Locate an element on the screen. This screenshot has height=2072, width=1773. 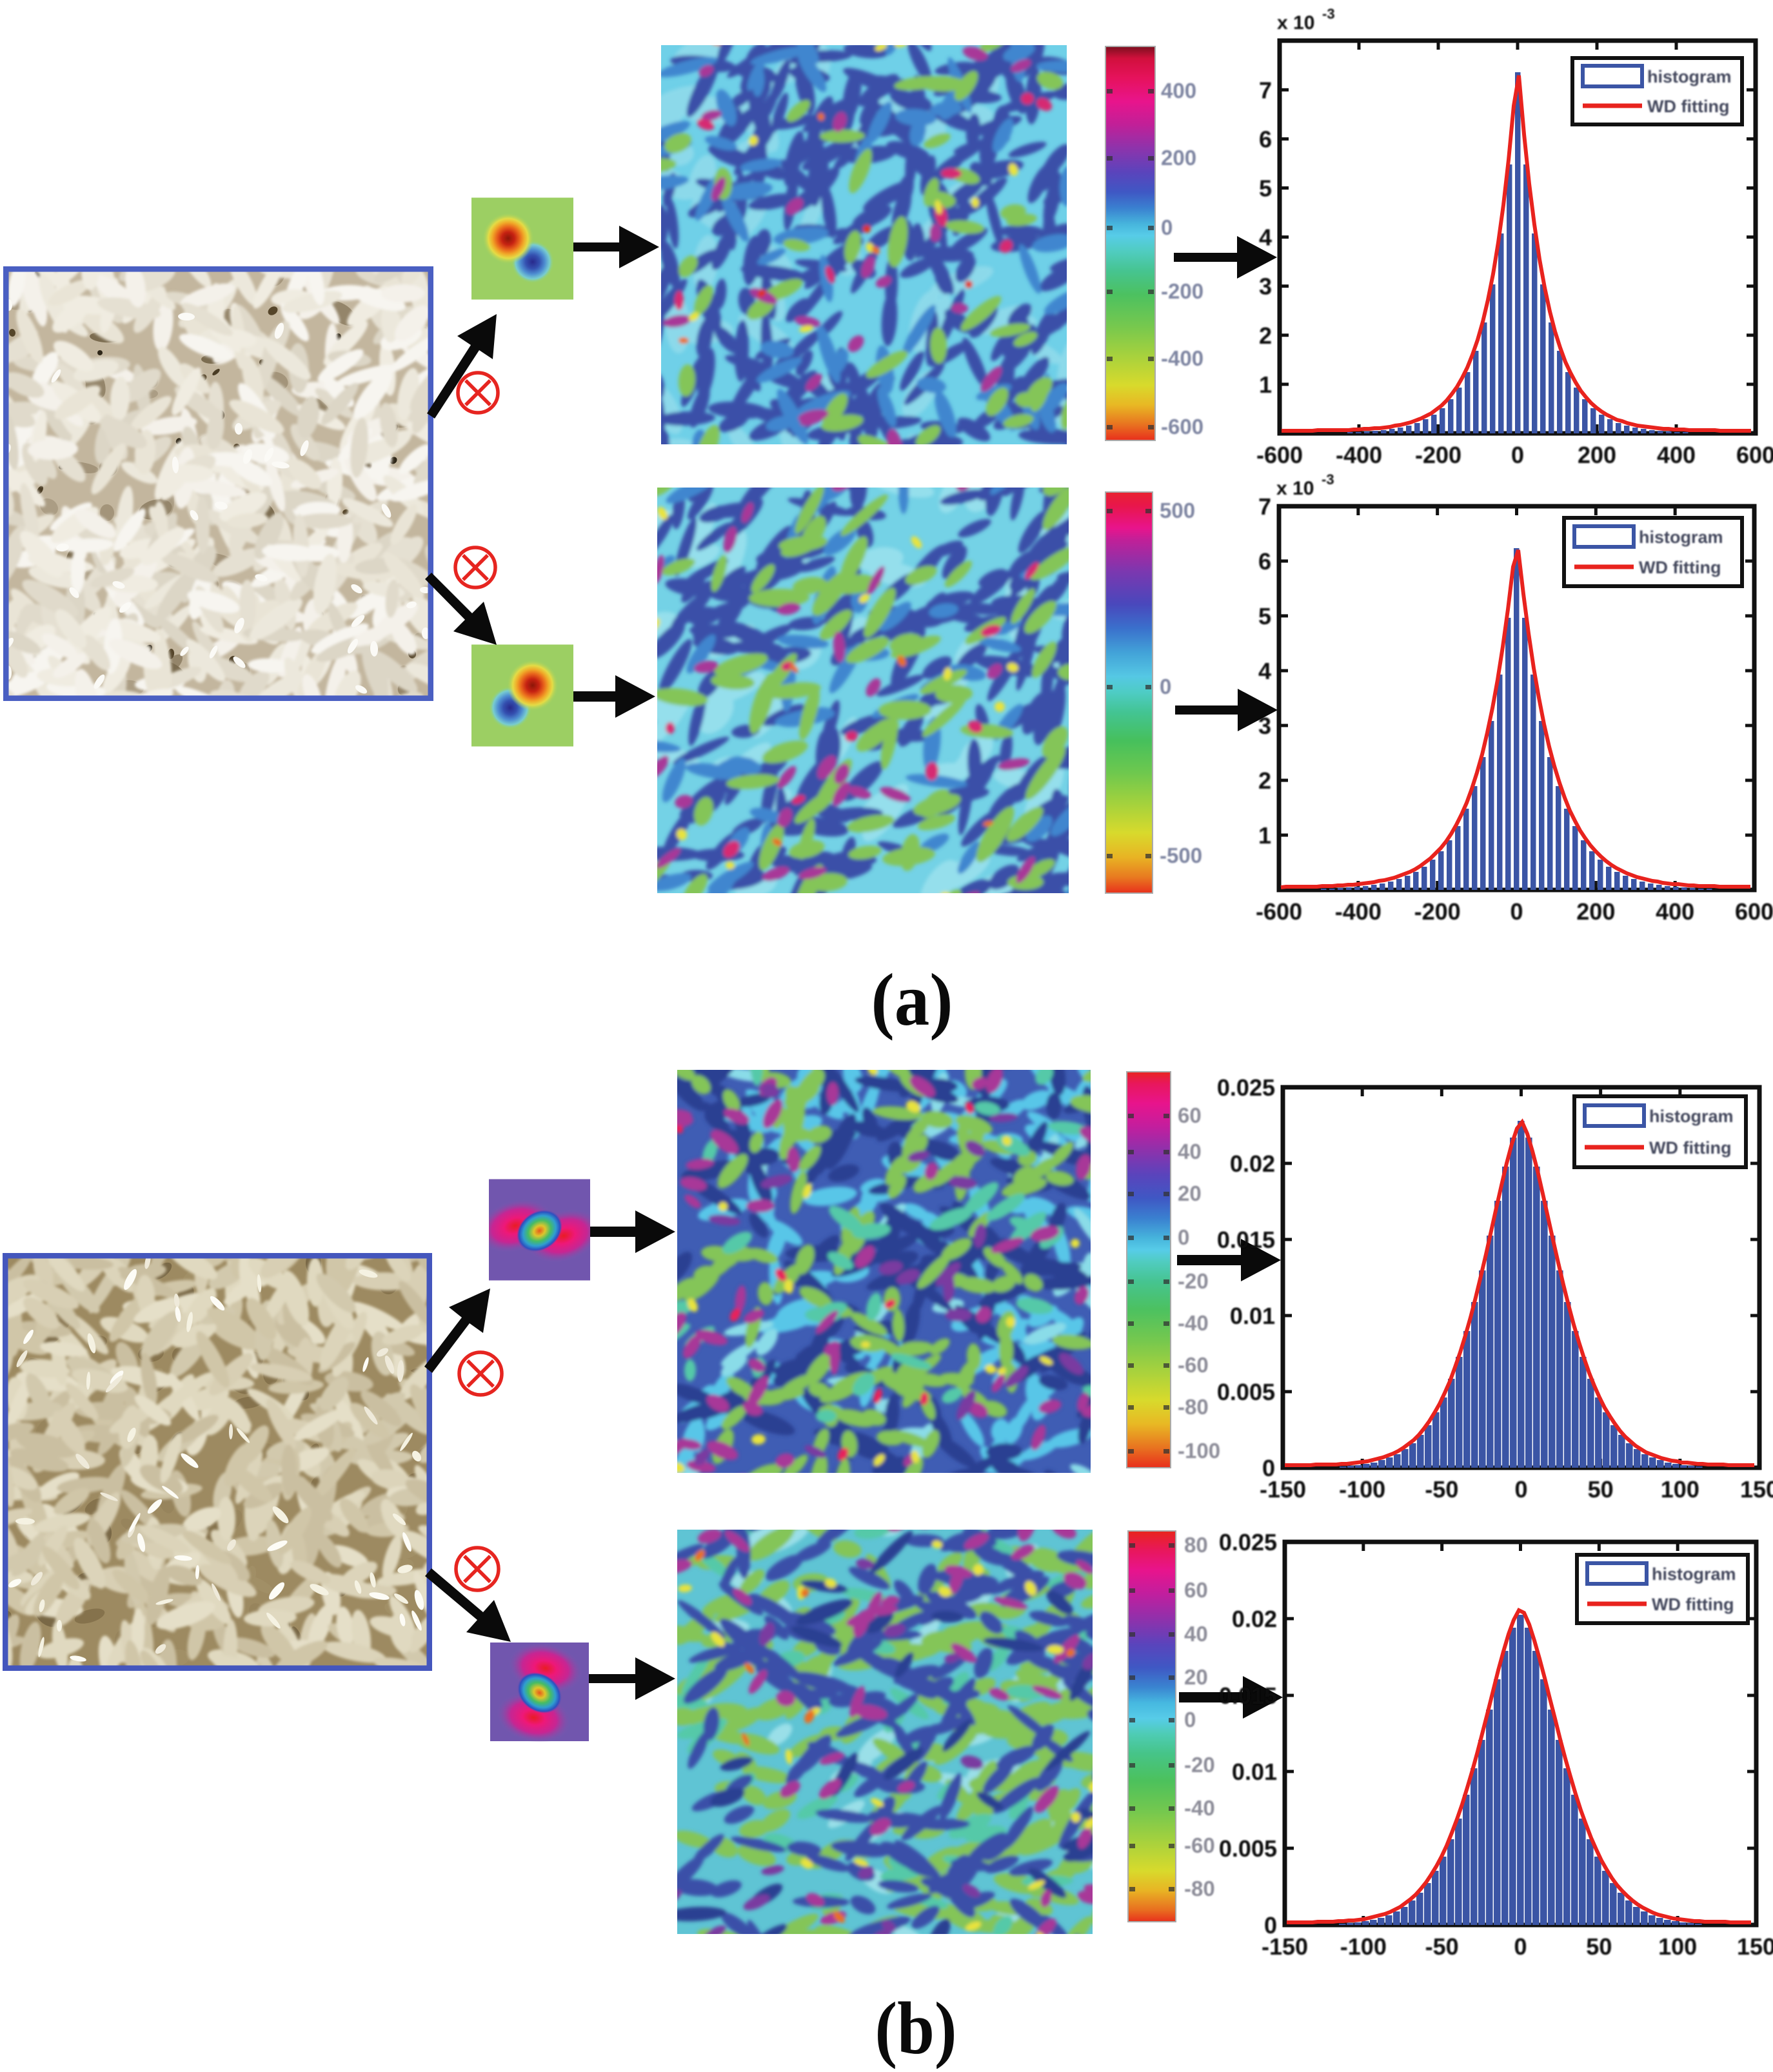
svg-text: 500 is located at coordinates (1177, 510).